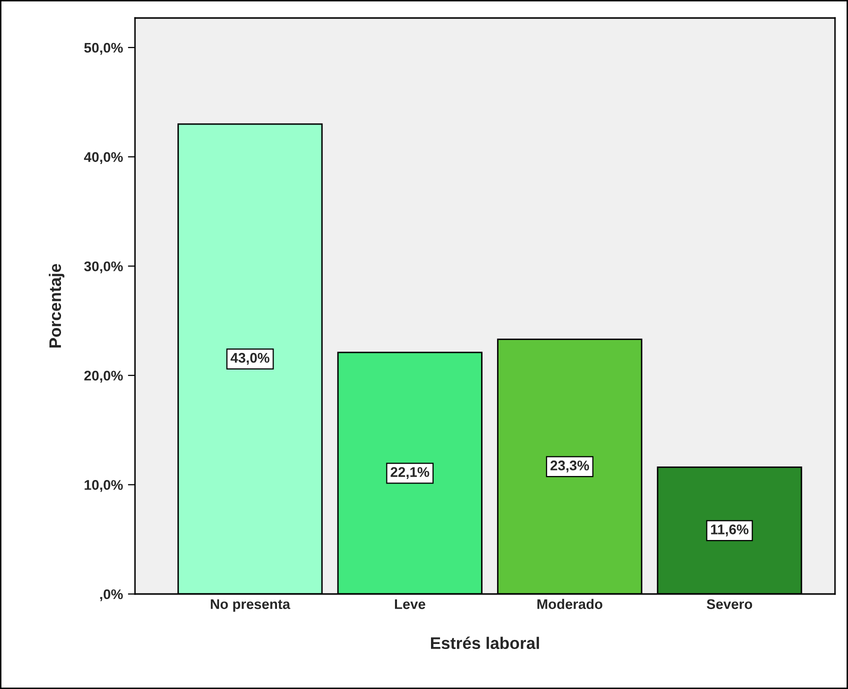 The width and height of the screenshot is (848, 689). Describe the element at coordinates (103, 376) in the screenshot. I see `y-tick-label: 20,0%` at that location.